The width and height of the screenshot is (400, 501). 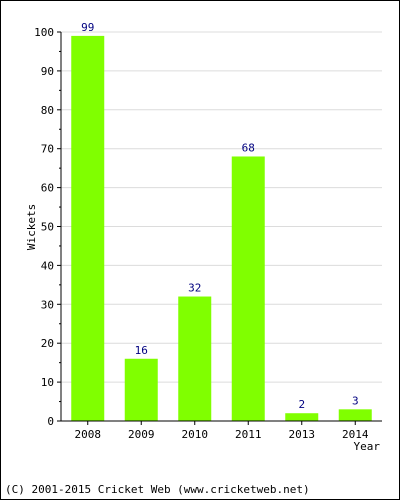 What do you see at coordinates (222, 434) in the screenshot?
I see `x-tick-labels: 2008 2009 2010 2011 2013 2014` at bounding box center [222, 434].